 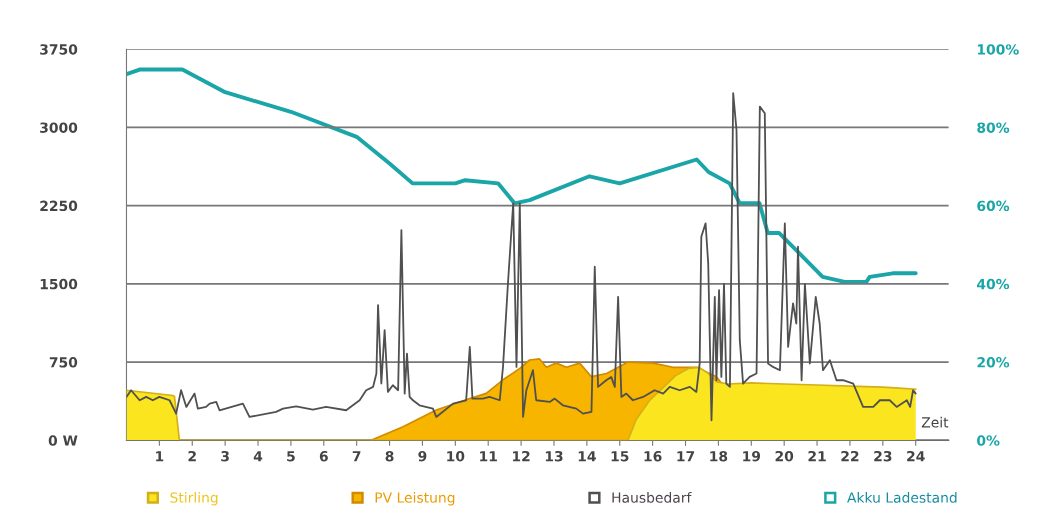 I want to click on y-tick-label: 750, so click(x=63, y=362).